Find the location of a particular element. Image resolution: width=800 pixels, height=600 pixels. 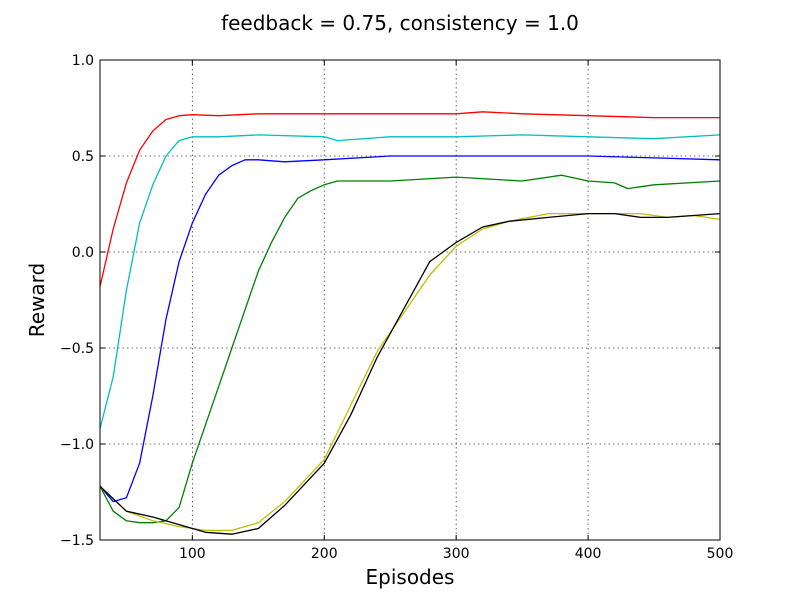

x-axis-label: Episodes is located at coordinates (410, 577).